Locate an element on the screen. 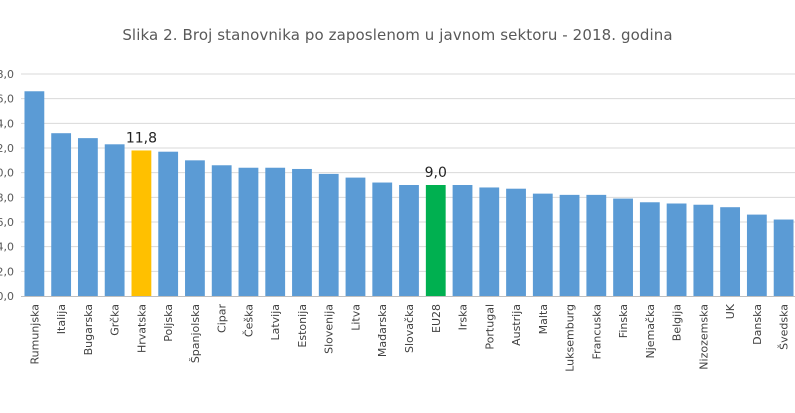 The height and width of the screenshot is (413, 795). y-axis-ticks: 0,0 2,0 4,0 6,0 8,0 10,0 12,0 14,0 16,0 18,0 is located at coordinates (7, 185).